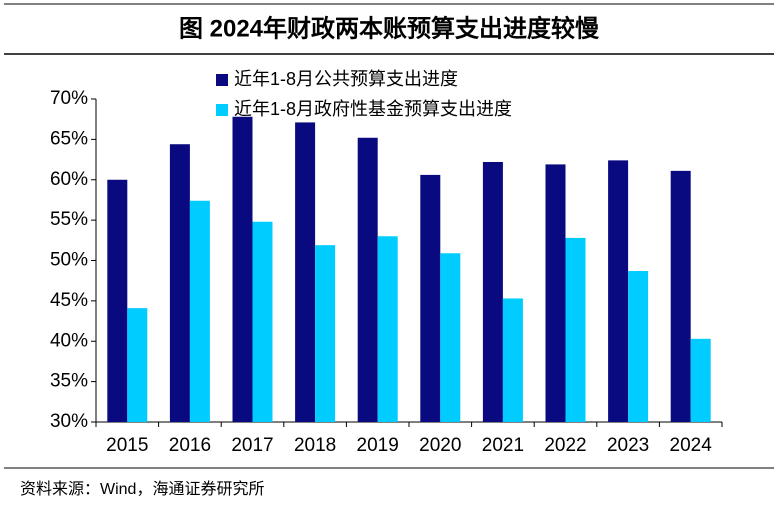  What do you see at coordinates (69, 340) in the screenshot?
I see `y-tick-label: 40%` at bounding box center [69, 340].